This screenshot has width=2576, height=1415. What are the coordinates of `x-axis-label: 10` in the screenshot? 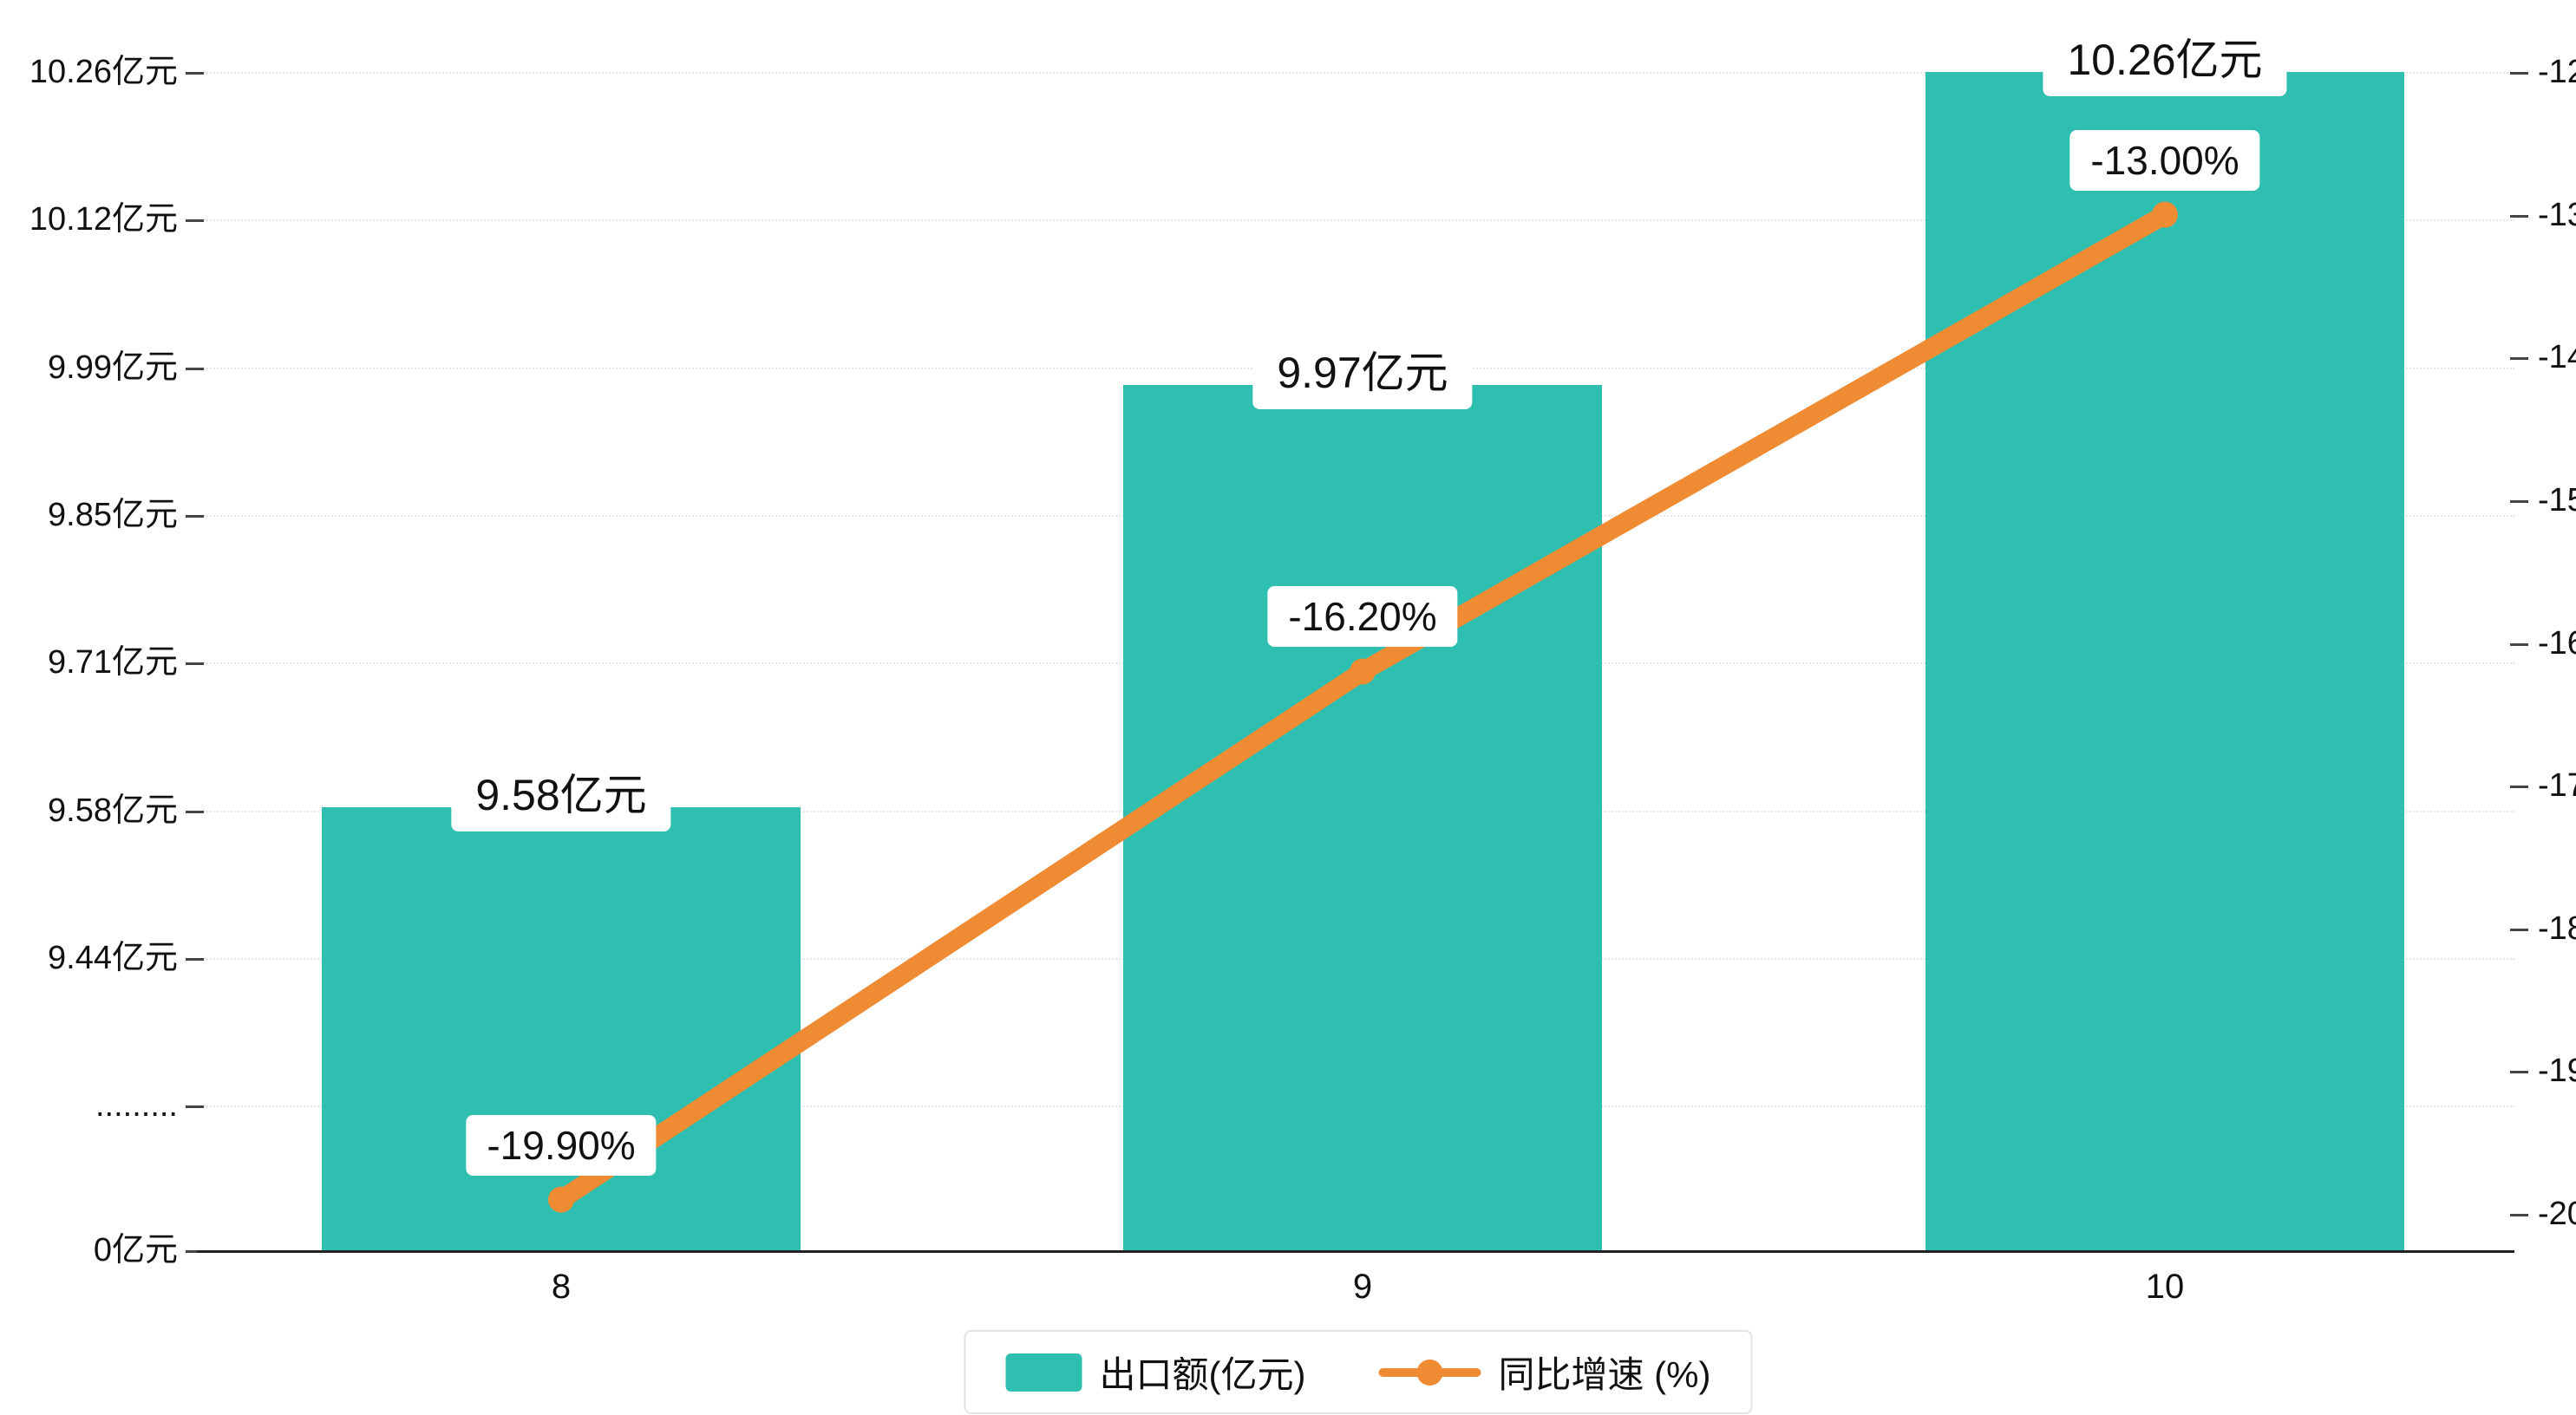 It's located at (2165, 1287).